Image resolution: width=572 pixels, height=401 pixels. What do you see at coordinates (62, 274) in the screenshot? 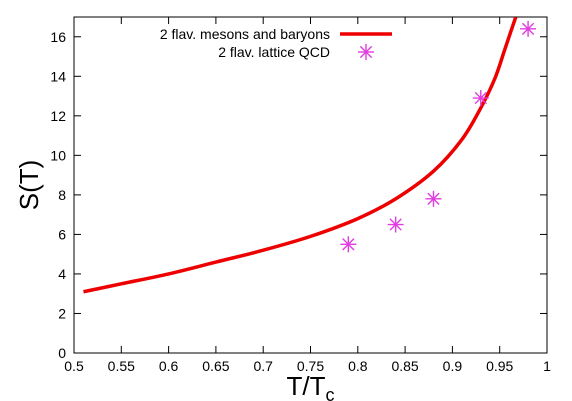
I see `y-tick-label: 4` at bounding box center [62, 274].